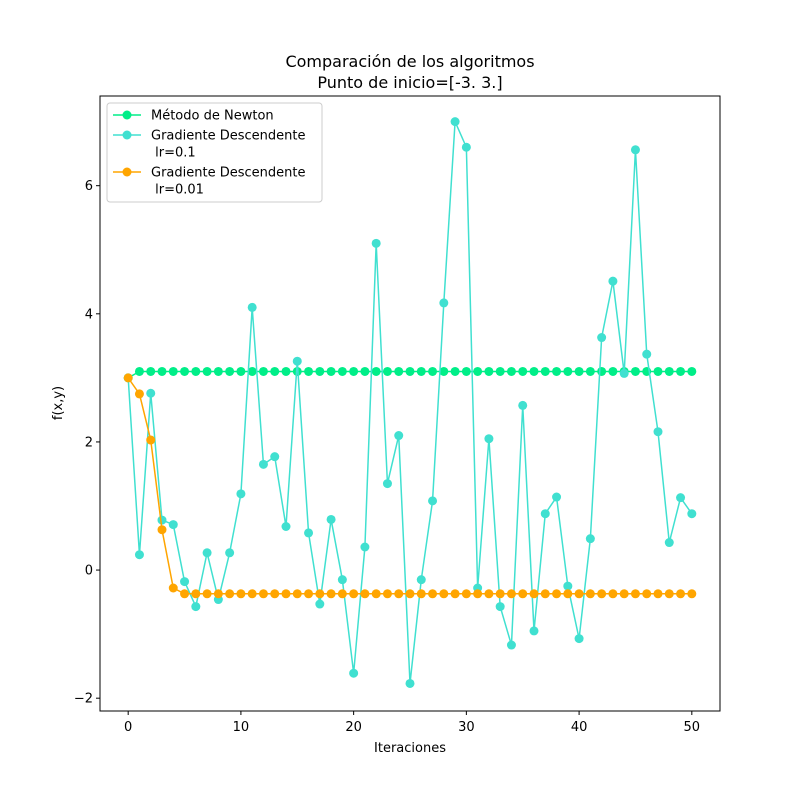 This screenshot has width=800, height=800. Describe the element at coordinates (409, 61) in the screenshot. I see `chart-title-line-1: Comparación de los algoritmos` at that location.